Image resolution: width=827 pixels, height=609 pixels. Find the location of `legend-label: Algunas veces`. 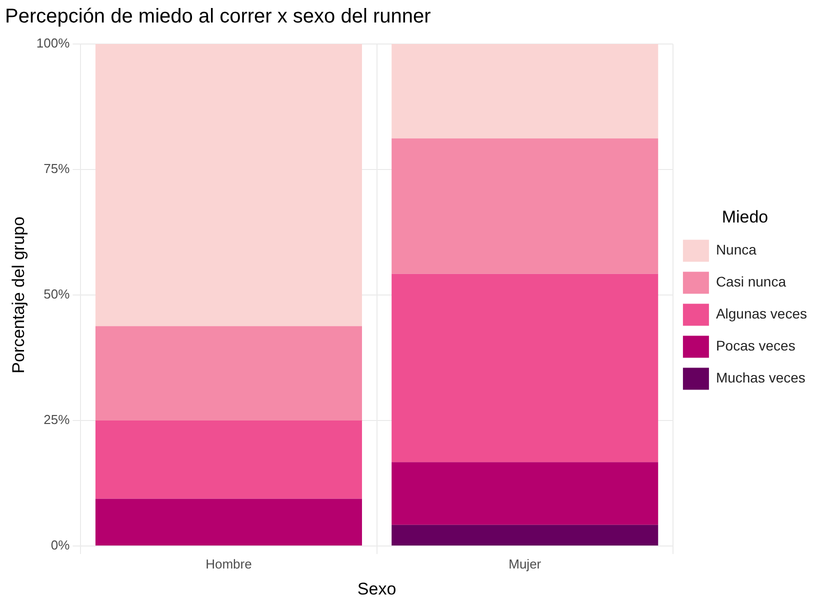

legend-label: Algunas veces is located at coordinates (762, 314).